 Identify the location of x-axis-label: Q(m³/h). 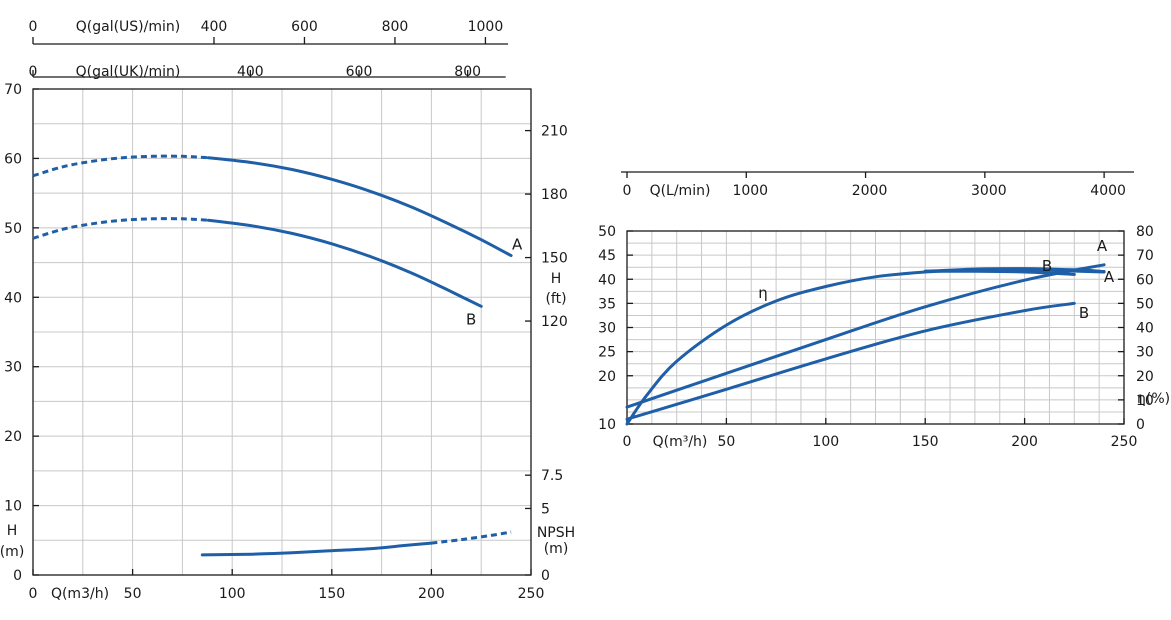
(680, 442).